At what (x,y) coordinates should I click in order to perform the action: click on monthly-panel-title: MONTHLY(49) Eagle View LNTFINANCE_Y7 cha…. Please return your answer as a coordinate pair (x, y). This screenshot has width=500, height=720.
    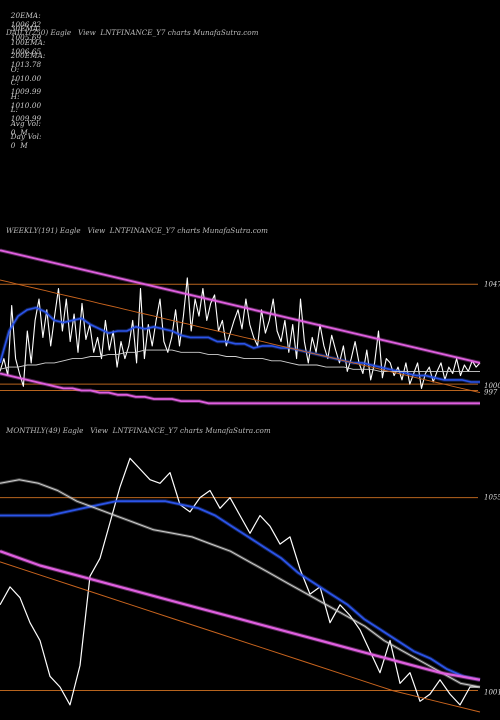
    Looking at the image, I should click on (138, 430).